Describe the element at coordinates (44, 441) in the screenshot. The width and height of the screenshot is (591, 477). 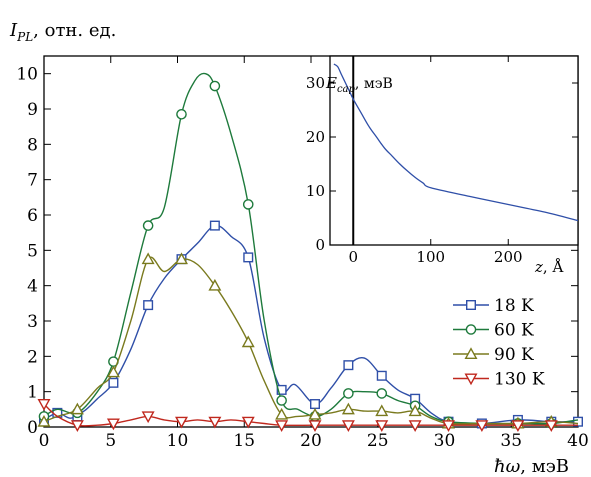
I see `x-tick-label: 0` at that location.